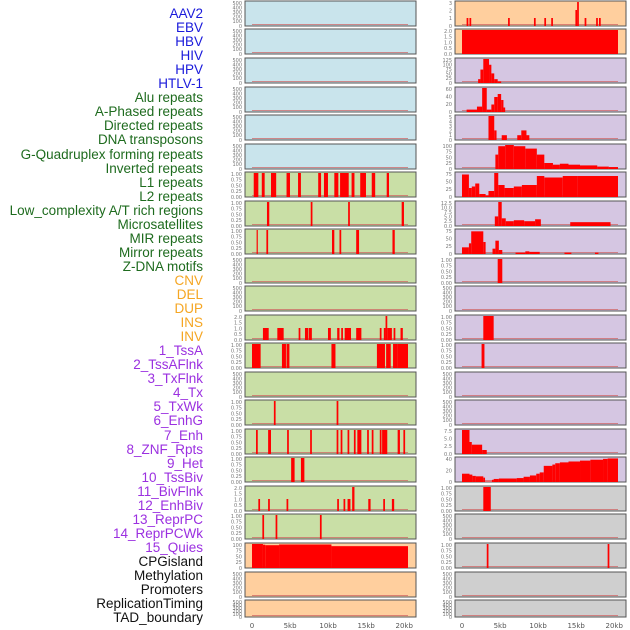 The width and height of the screenshot is (630, 630). I want to click on track-label: CPGisland, so click(170, 561).